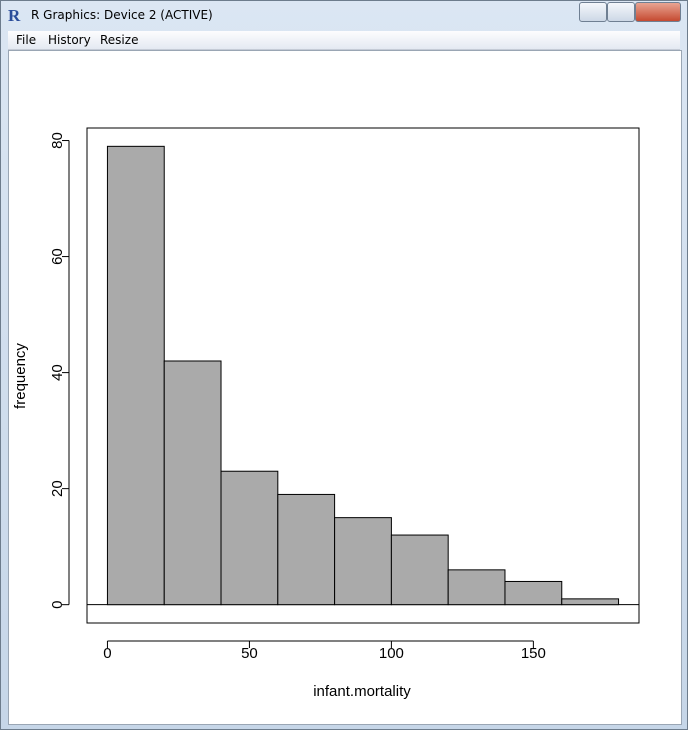 The height and width of the screenshot is (730, 688). Describe the element at coordinates (57, 604) in the screenshot. I see `y-tick-label: 0` at that location.